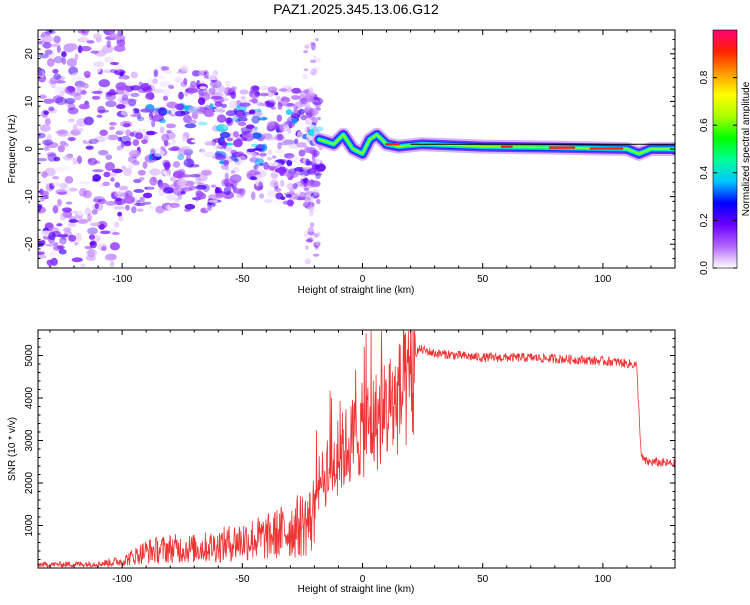 This screenshot has width=750, height=605. What do you see at coordinates (483, 579) in the screenshot?
I see `x-tick-label: 50` at bounding box center [483, 579].